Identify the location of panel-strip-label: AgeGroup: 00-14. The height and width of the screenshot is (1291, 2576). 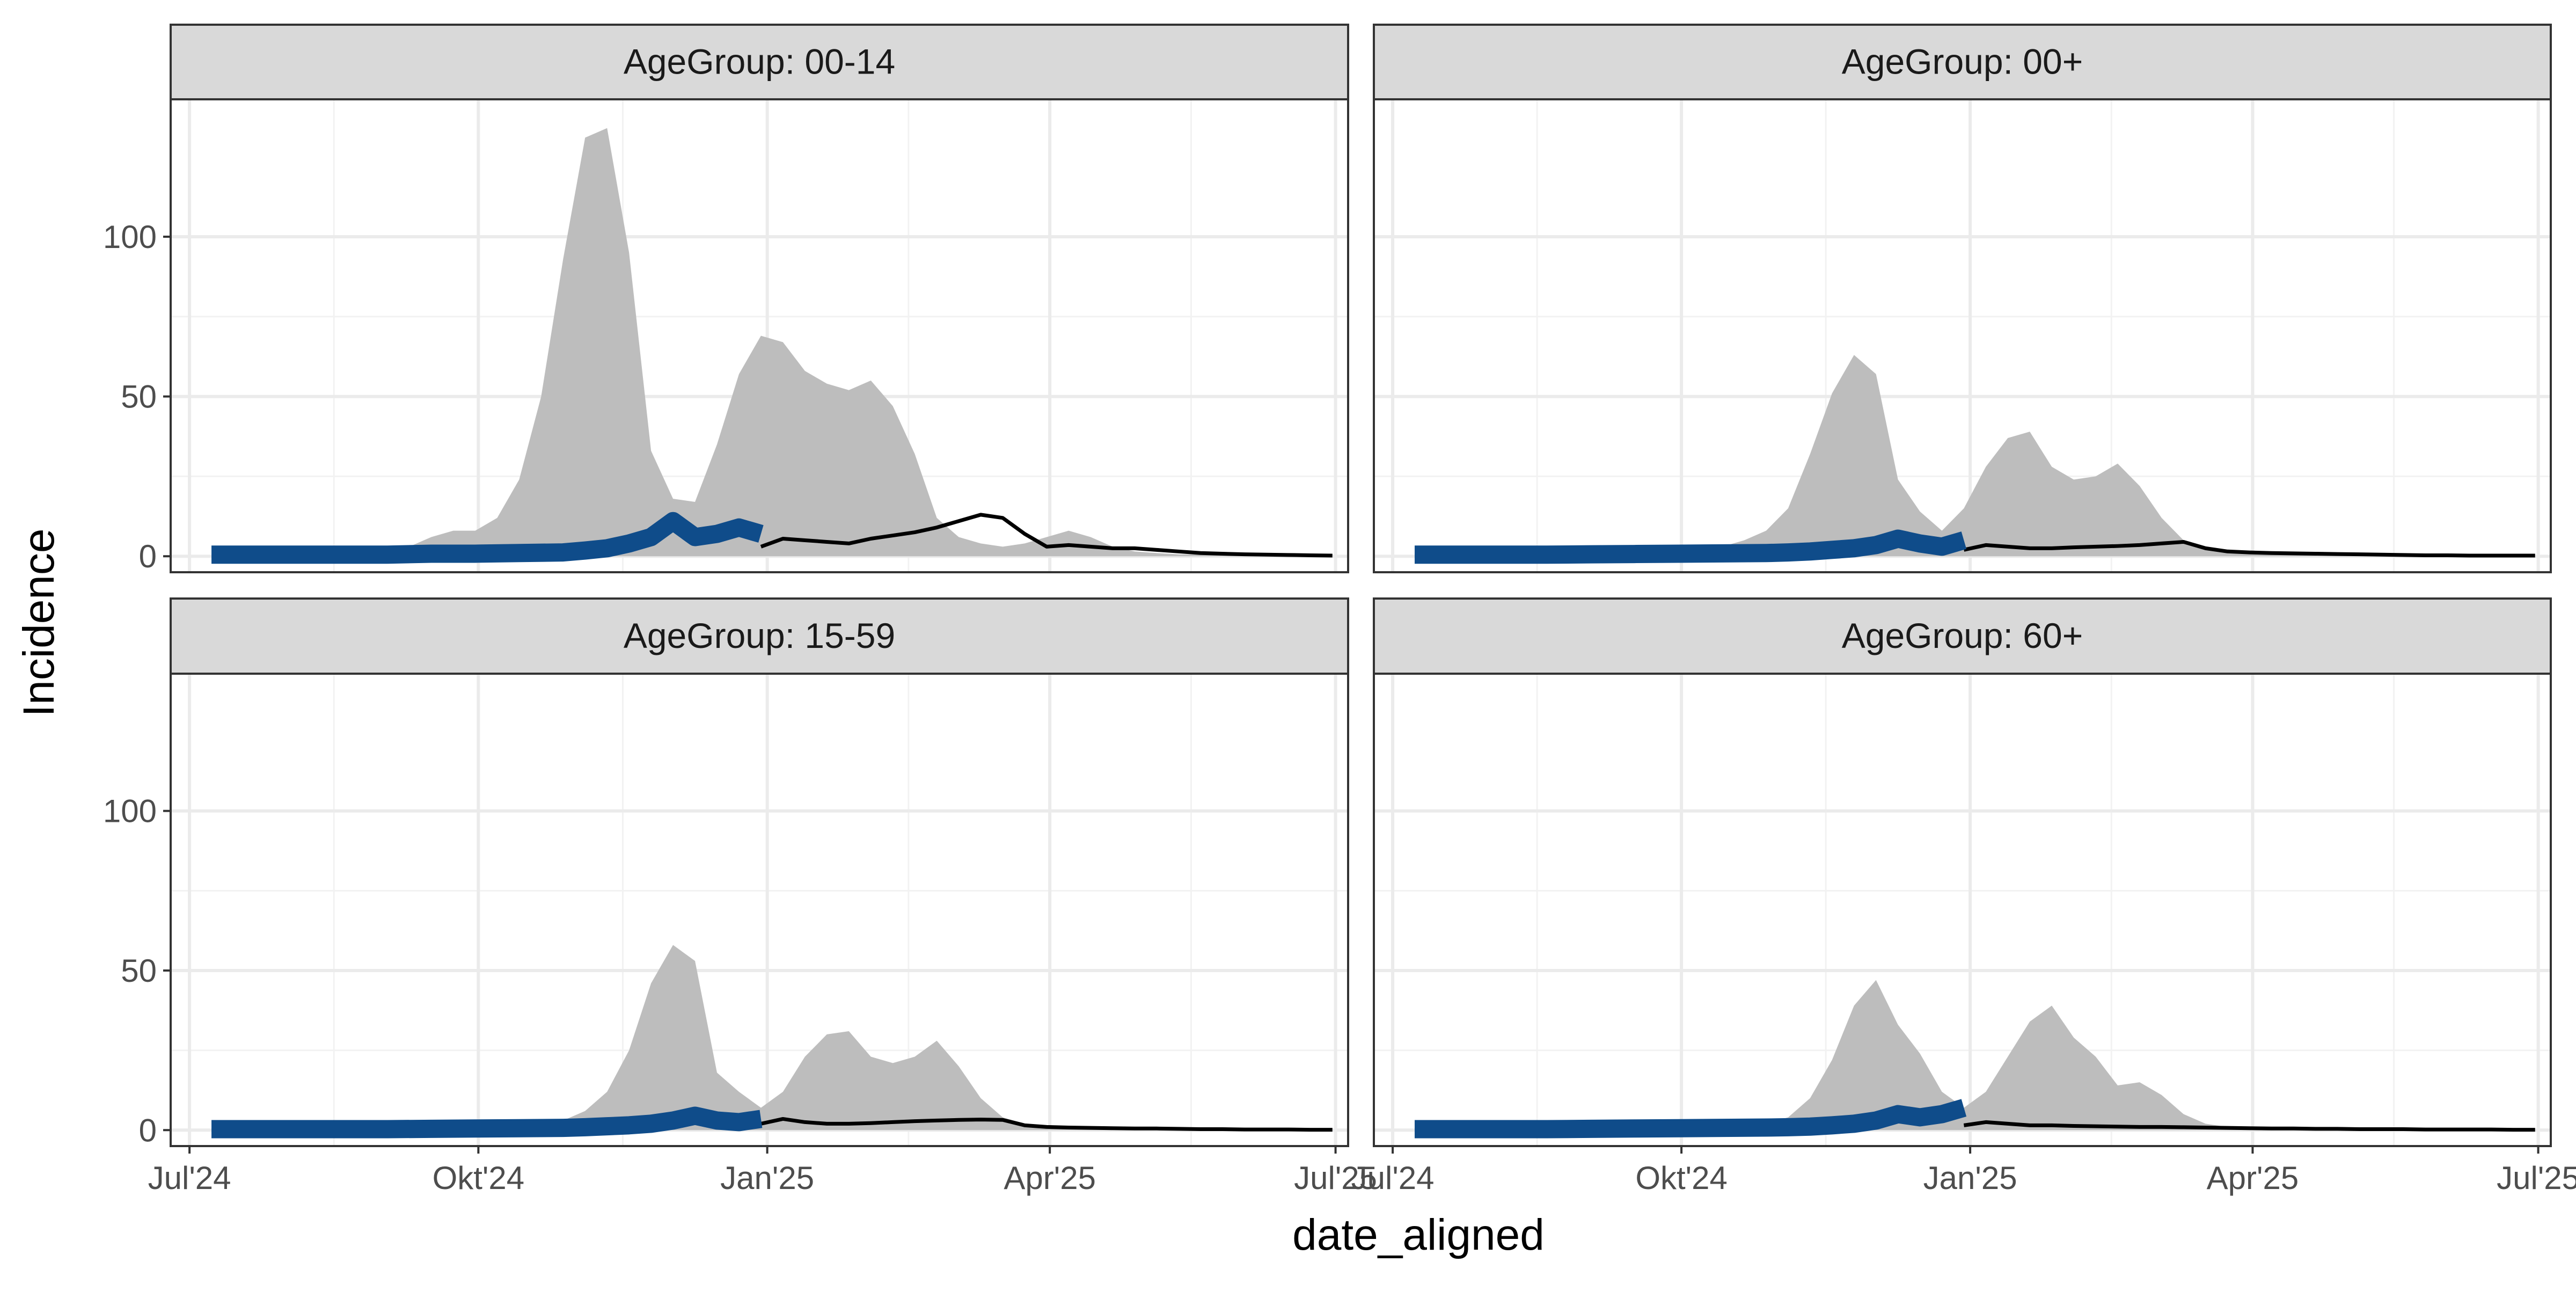
(759, 62).